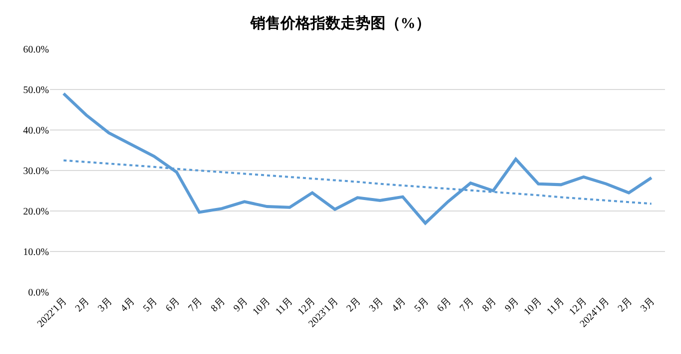 This screenshot has width=681, height=354. What do you see at coordinates (36, 212) in the screenshot?
I see `y-tick-label: 20.0%` at bounding box center [36, 212].